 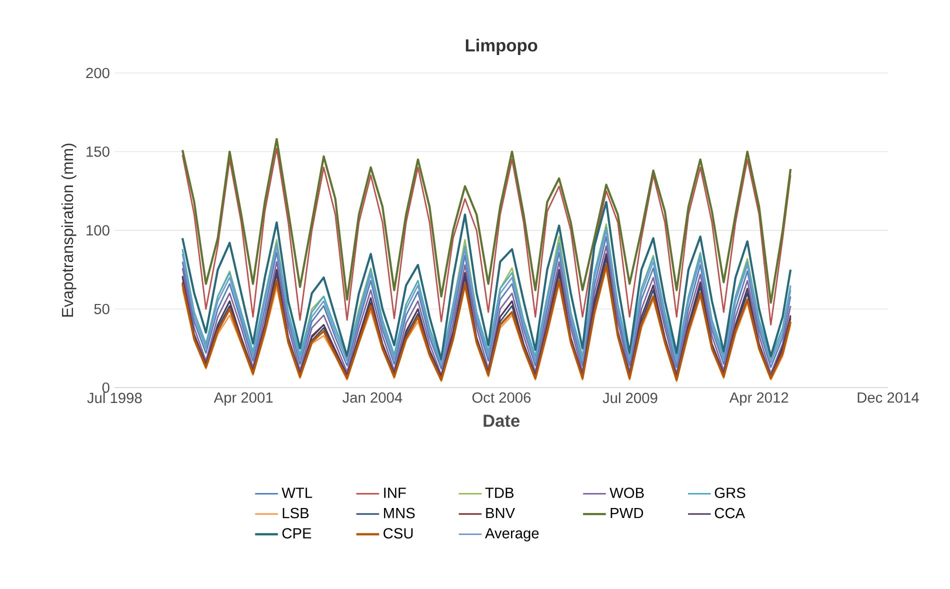 I want to click on legend-label: LSB, so click(x=295, y=513).